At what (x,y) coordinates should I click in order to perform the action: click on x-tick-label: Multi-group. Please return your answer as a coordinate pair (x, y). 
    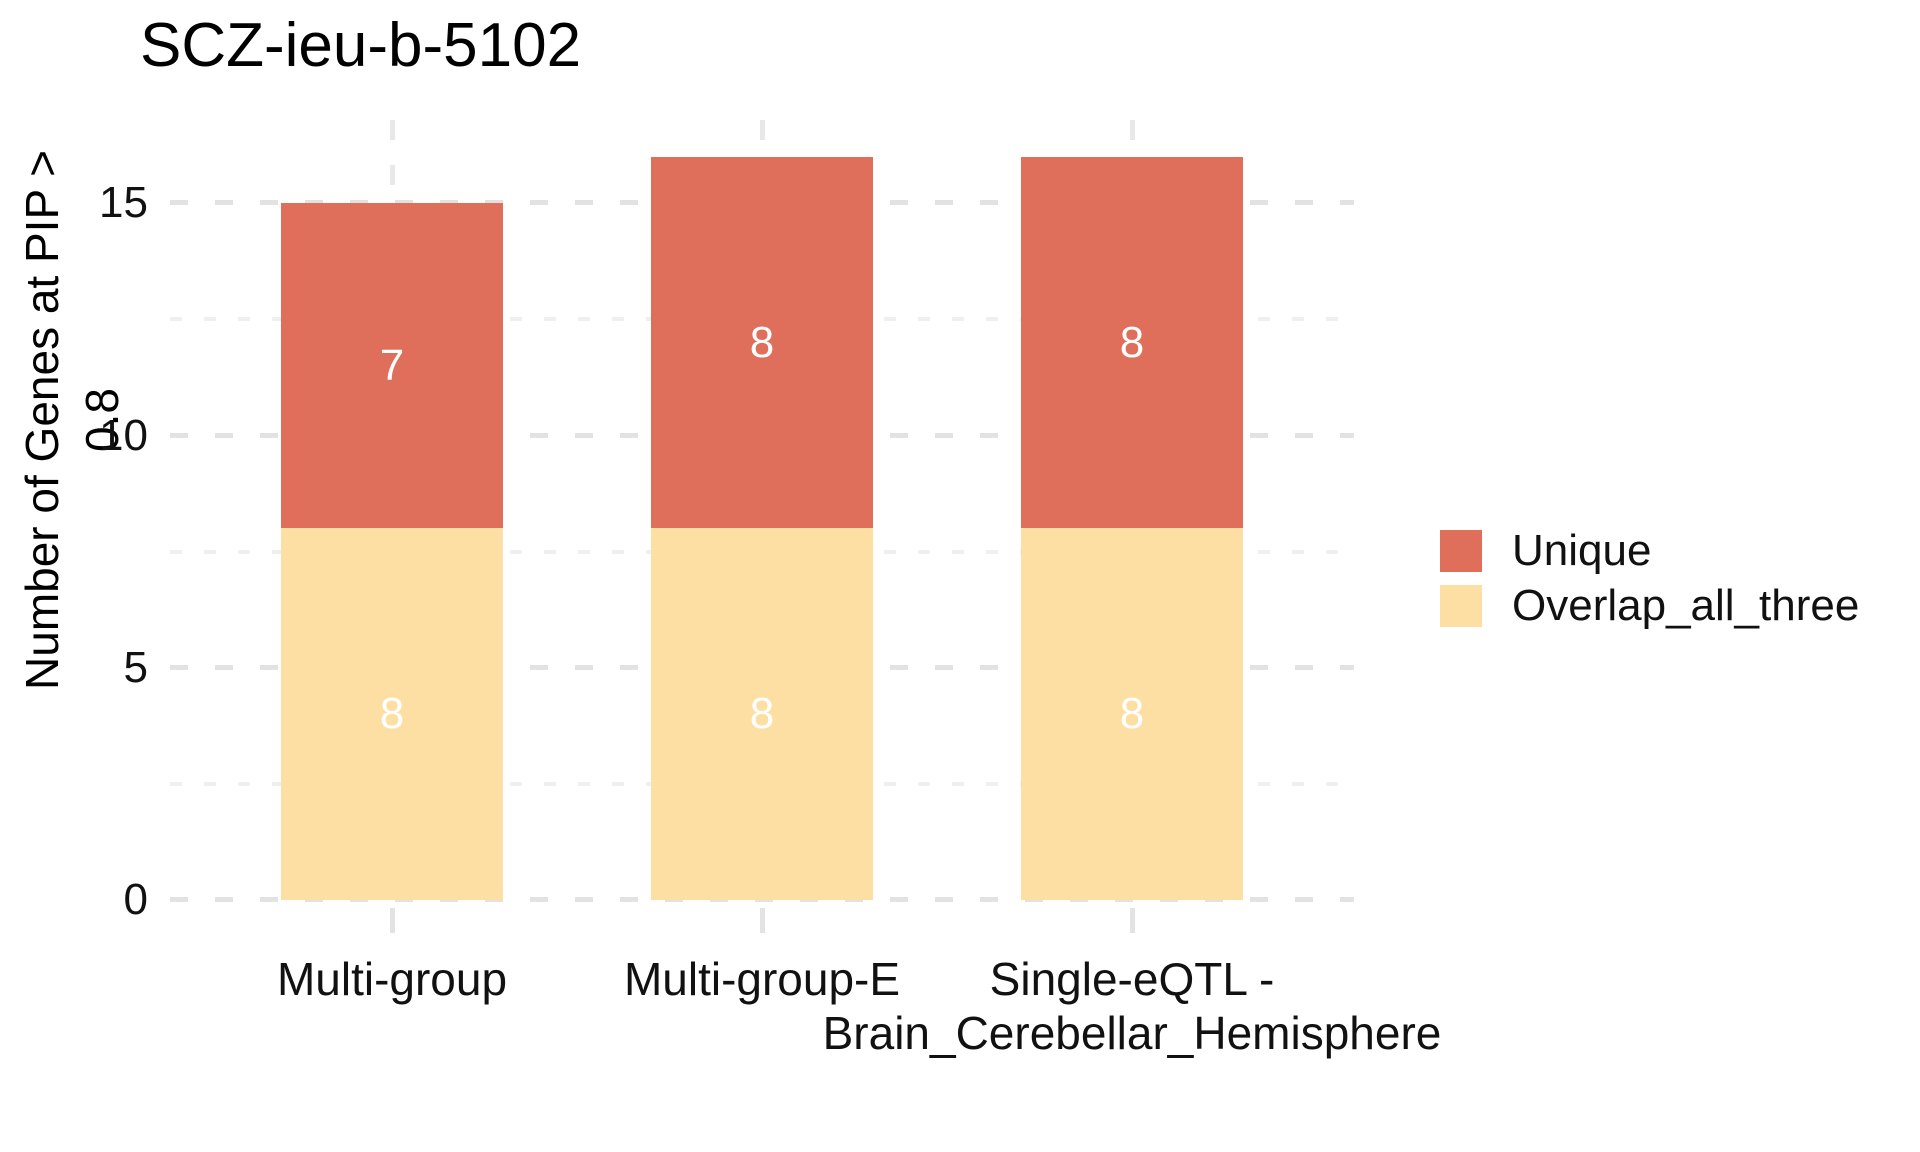
    Looking at the image, I should click on (392, 979).